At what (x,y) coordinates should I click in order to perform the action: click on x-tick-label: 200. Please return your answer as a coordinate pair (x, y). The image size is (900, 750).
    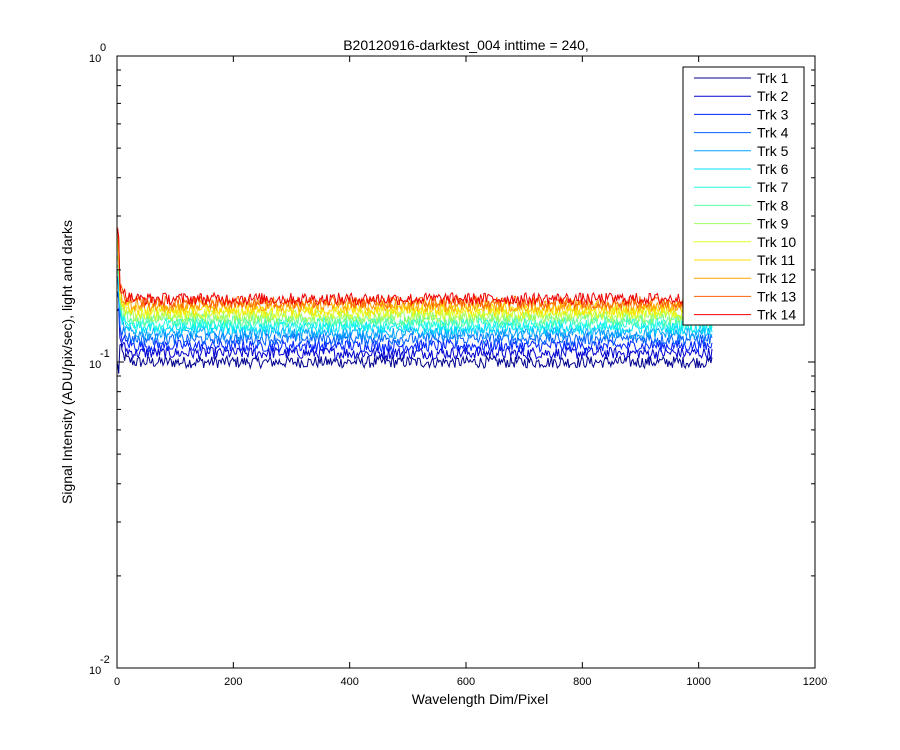
    Looking at the image, I should click on (233, 682).